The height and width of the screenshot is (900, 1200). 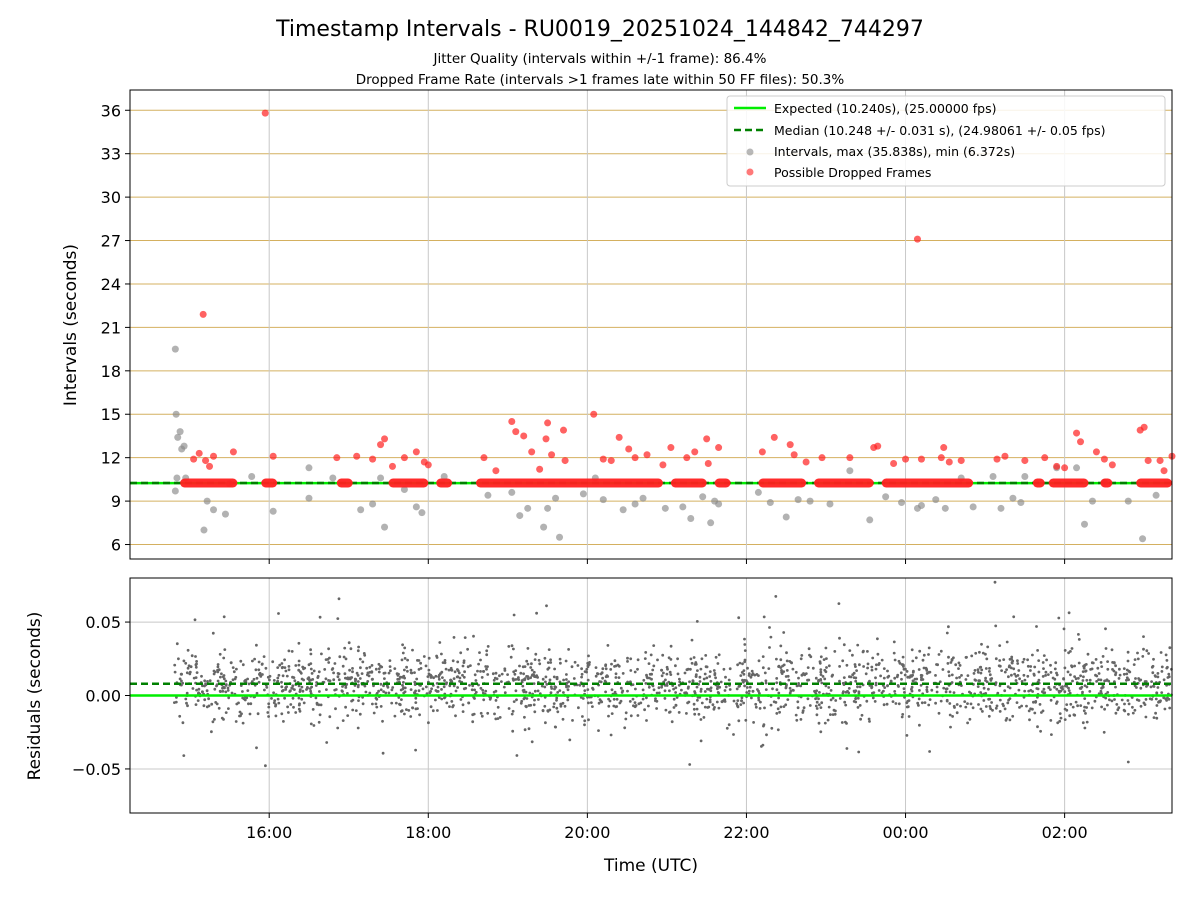 I want to click on legend-frame, so click(x=946, y=141).